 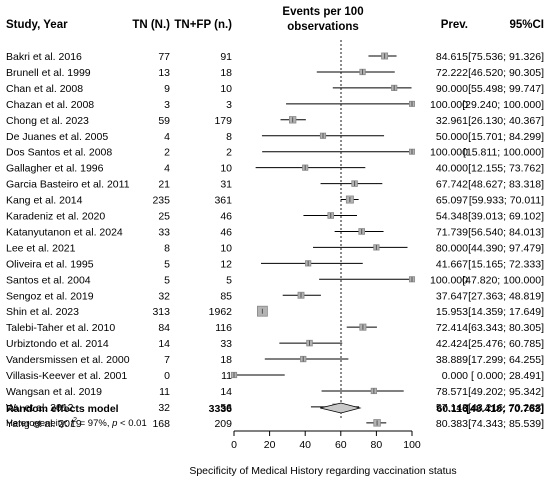 I want to click on summary-ci: [48.418; 70.763], so click(x=505, y=409).